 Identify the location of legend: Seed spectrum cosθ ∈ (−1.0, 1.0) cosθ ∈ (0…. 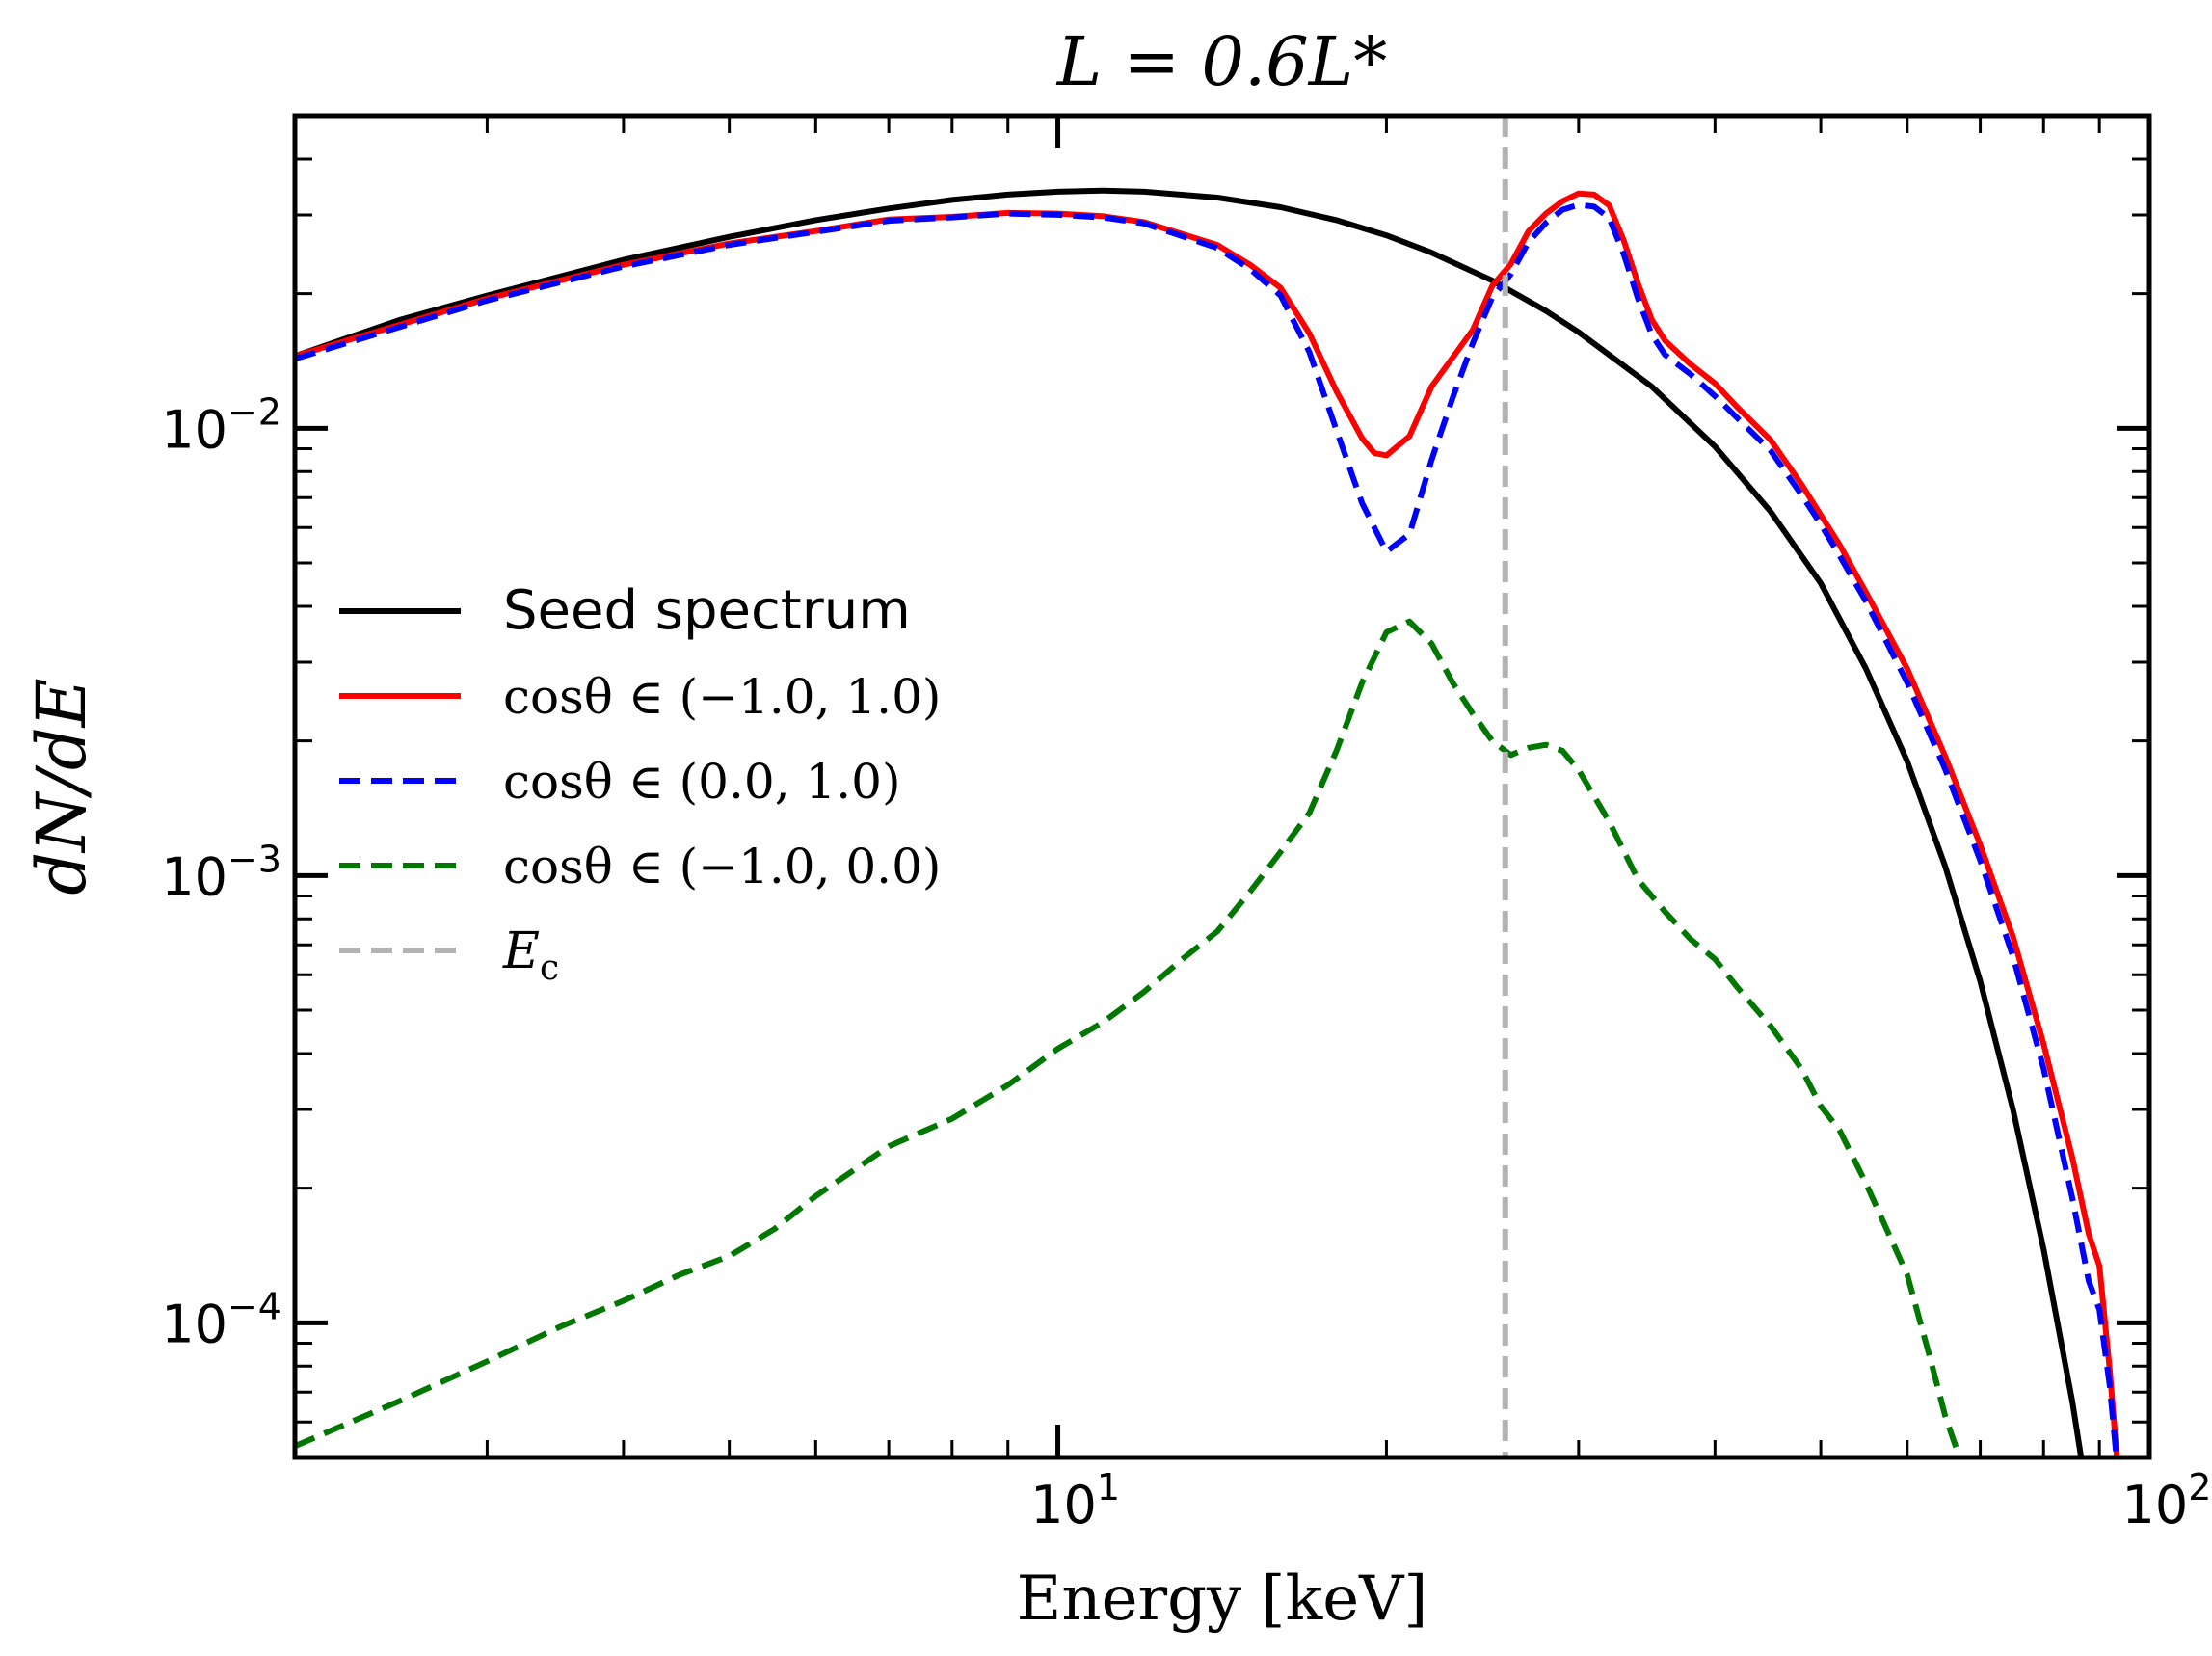
(640, 783).